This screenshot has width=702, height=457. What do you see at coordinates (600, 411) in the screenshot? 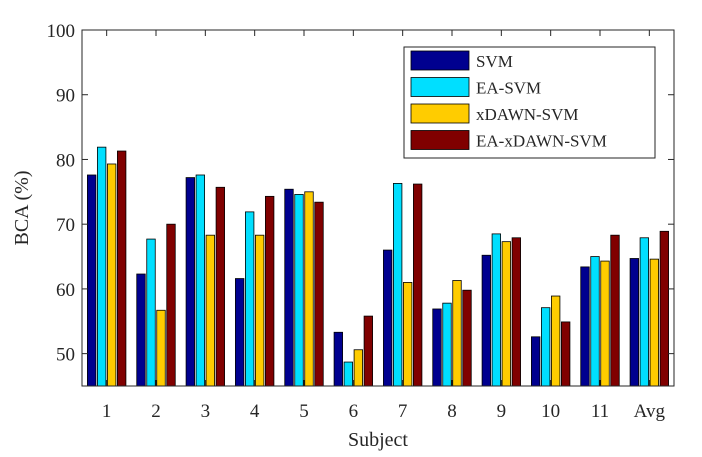
I see `x-tick-label-11: 11` at bounding box center [600, 411].